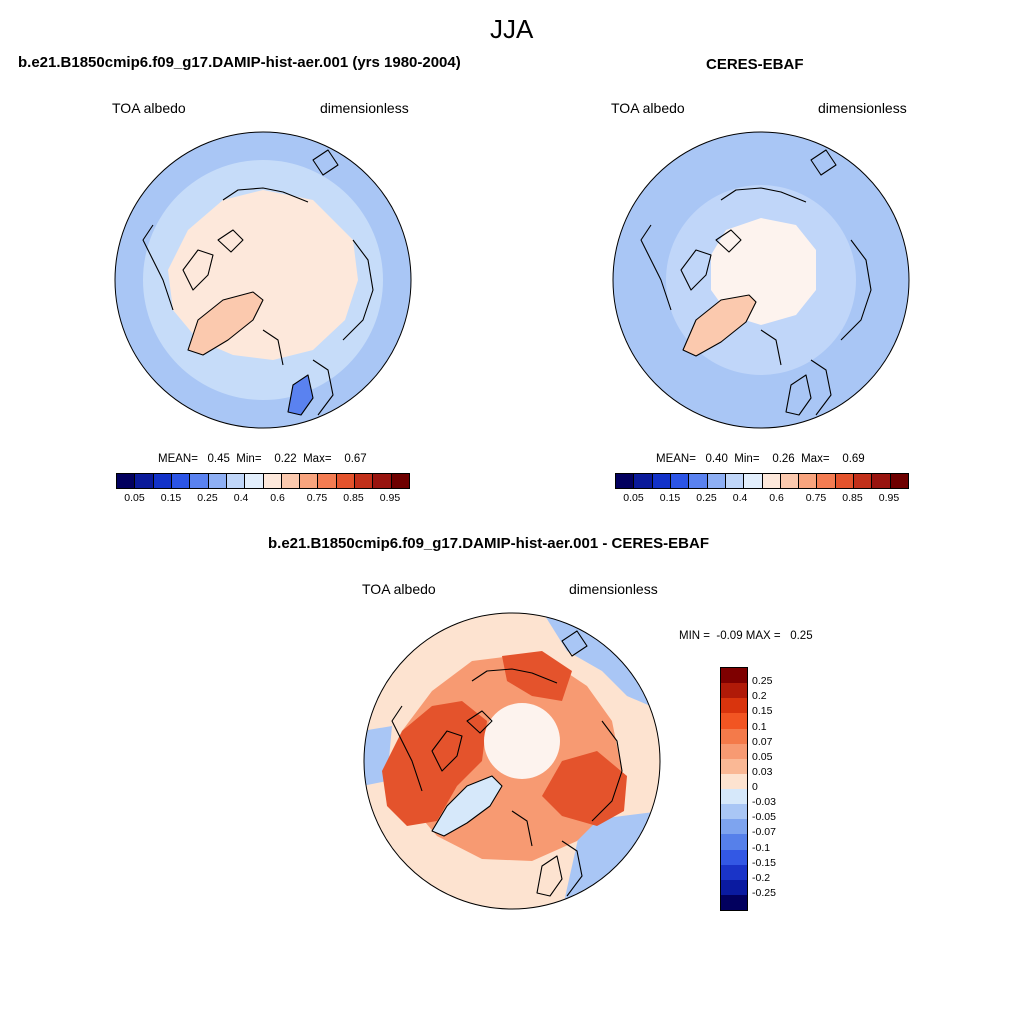 This screenshot has width=1024, height=1024. I want to click on panel-2-polar-map, so click(761, 280).